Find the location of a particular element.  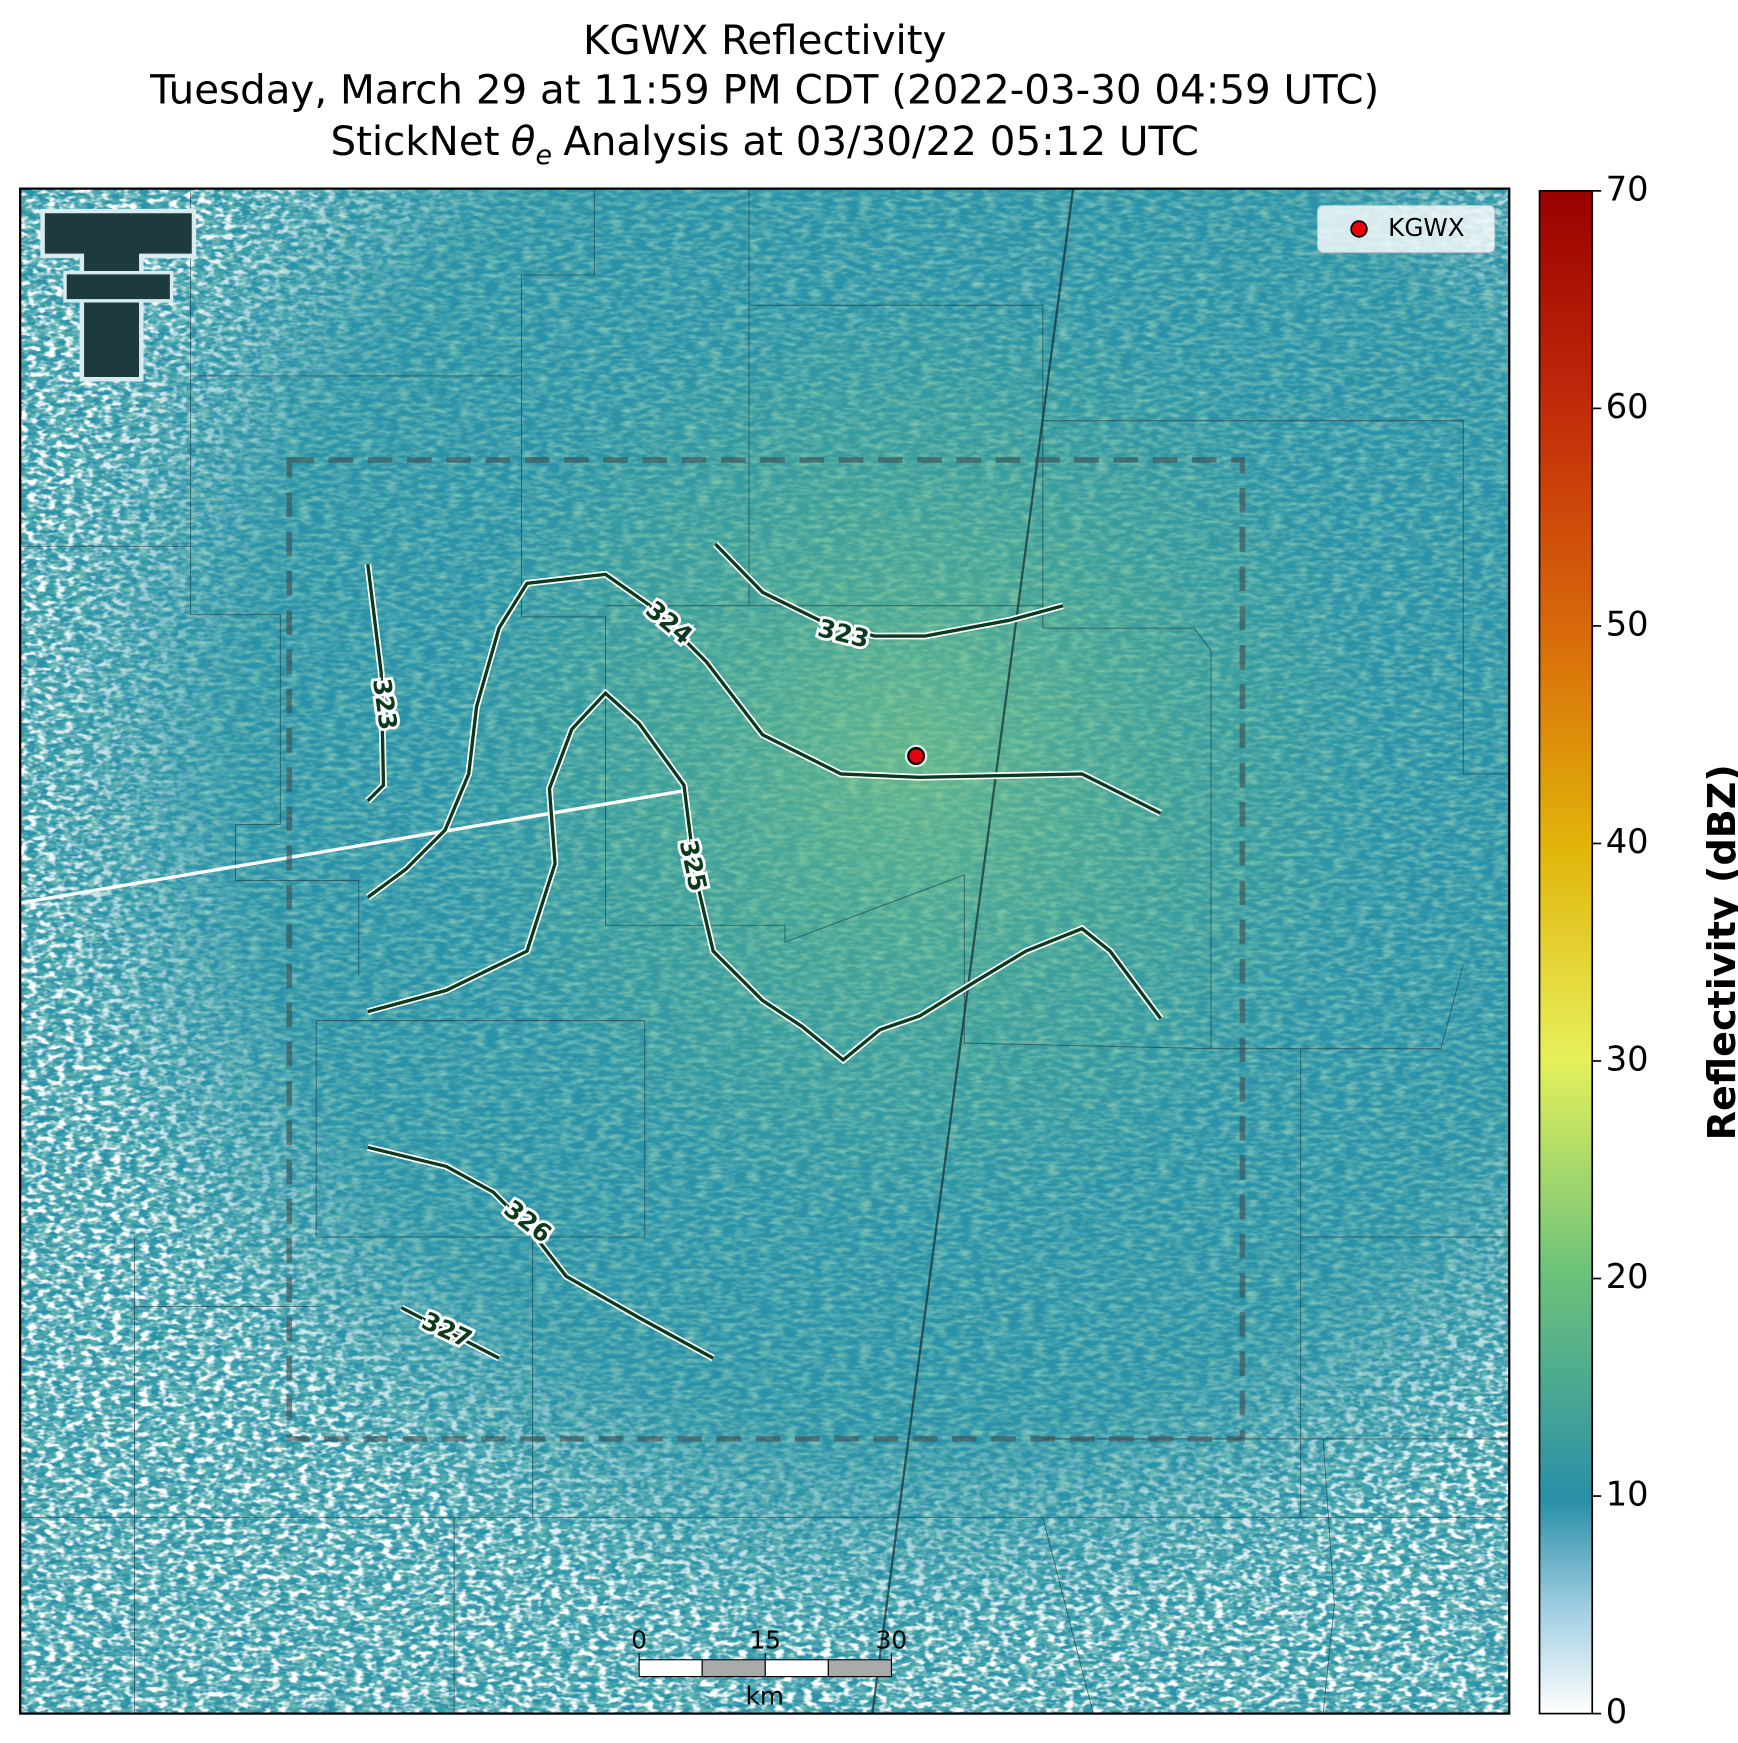

logo is located at coordinates (118, 295).